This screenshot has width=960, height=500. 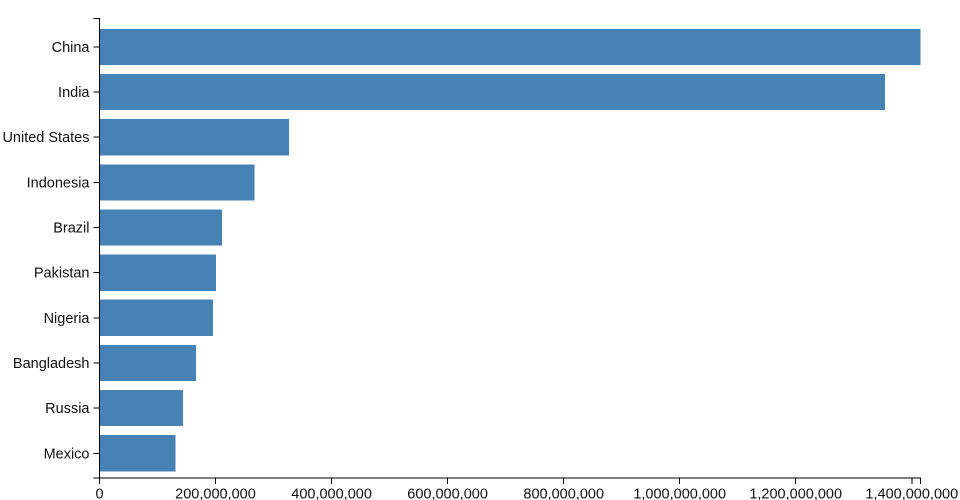 What do you see at coordinates (148, 363) in the screenshot?
I see `bar-bangladesh` at bounding box center [148, 363].